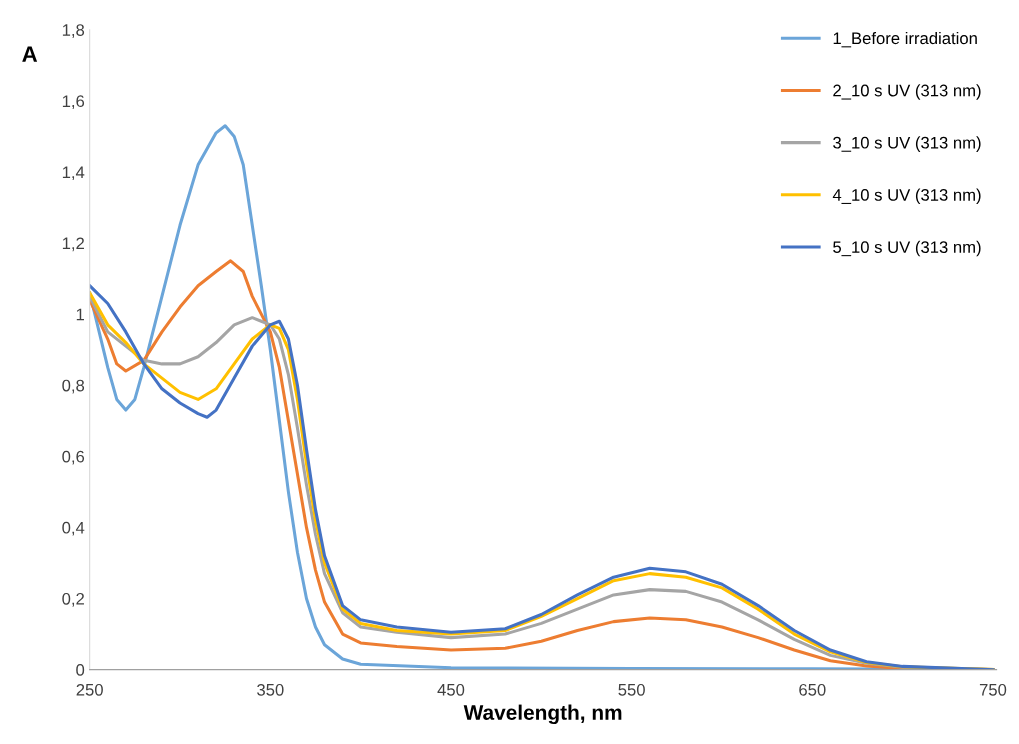 The height and width of the screenshot is (744, 1019). What do you see at coordinates (73, 386) in the screenshot?
I see `y-tick-label: 0,8` at bounding box center [73, 386].